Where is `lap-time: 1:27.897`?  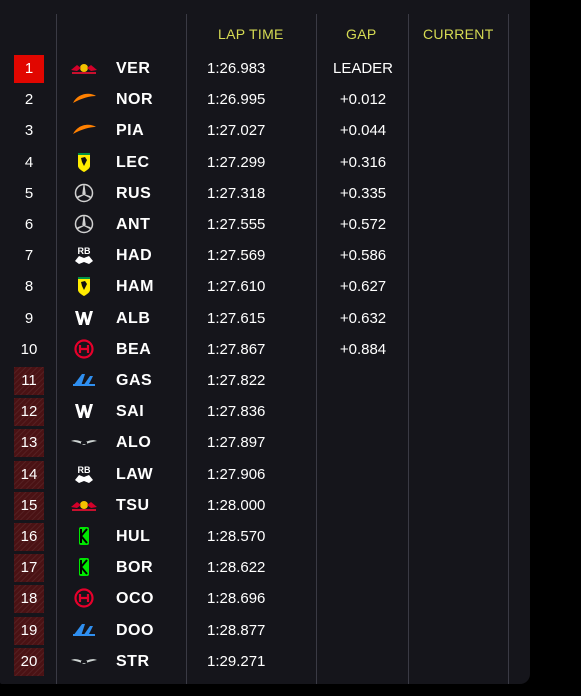 lap-time: 1:27.897 is located at coordinates (236, 443).